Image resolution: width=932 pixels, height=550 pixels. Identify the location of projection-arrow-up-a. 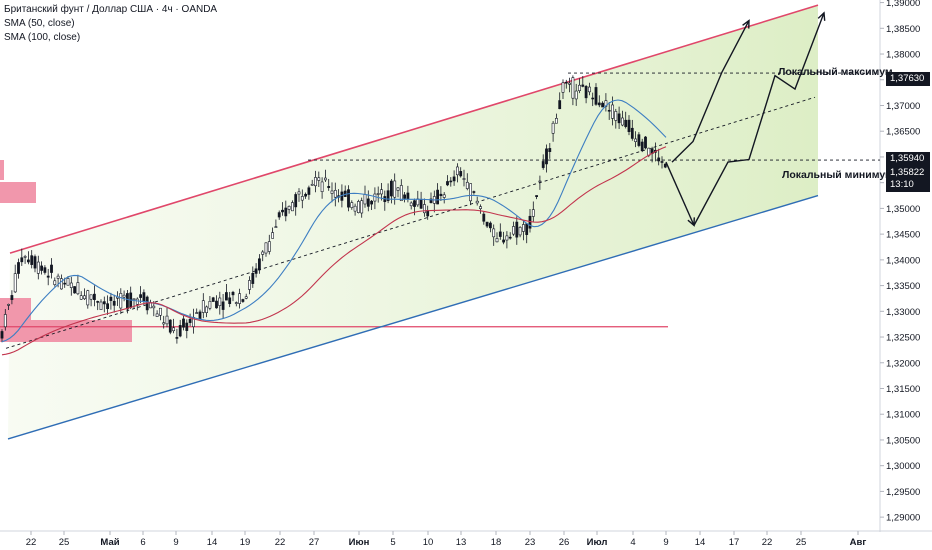
(710, 91).